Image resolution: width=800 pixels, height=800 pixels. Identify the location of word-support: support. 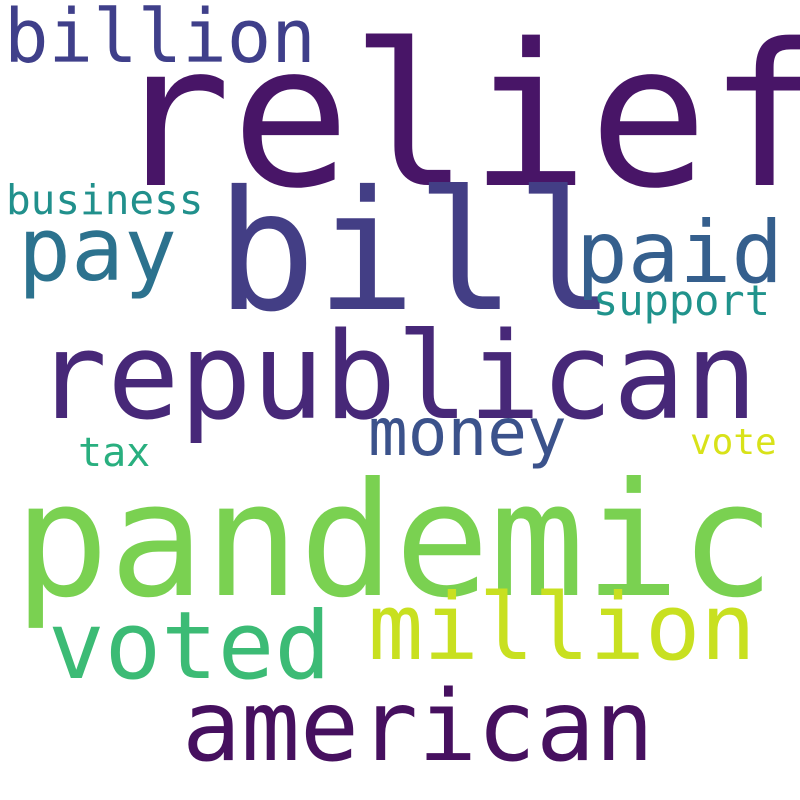
(682, 300).